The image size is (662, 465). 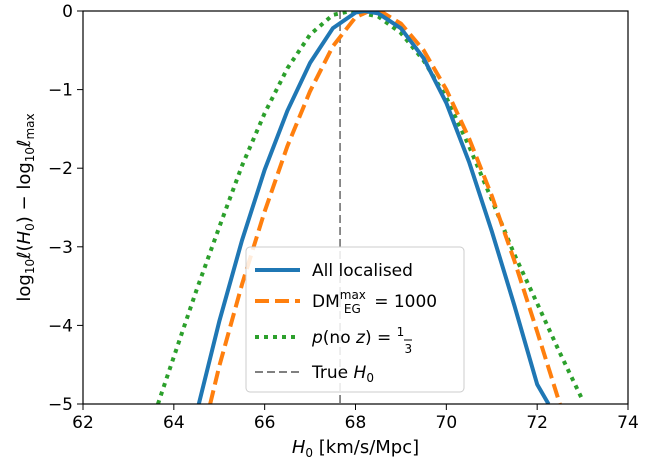 What do you see at coordinates (83, 423) in the screenshot?
I see `x-tick-label: 62` at bounding box center [83, 423].